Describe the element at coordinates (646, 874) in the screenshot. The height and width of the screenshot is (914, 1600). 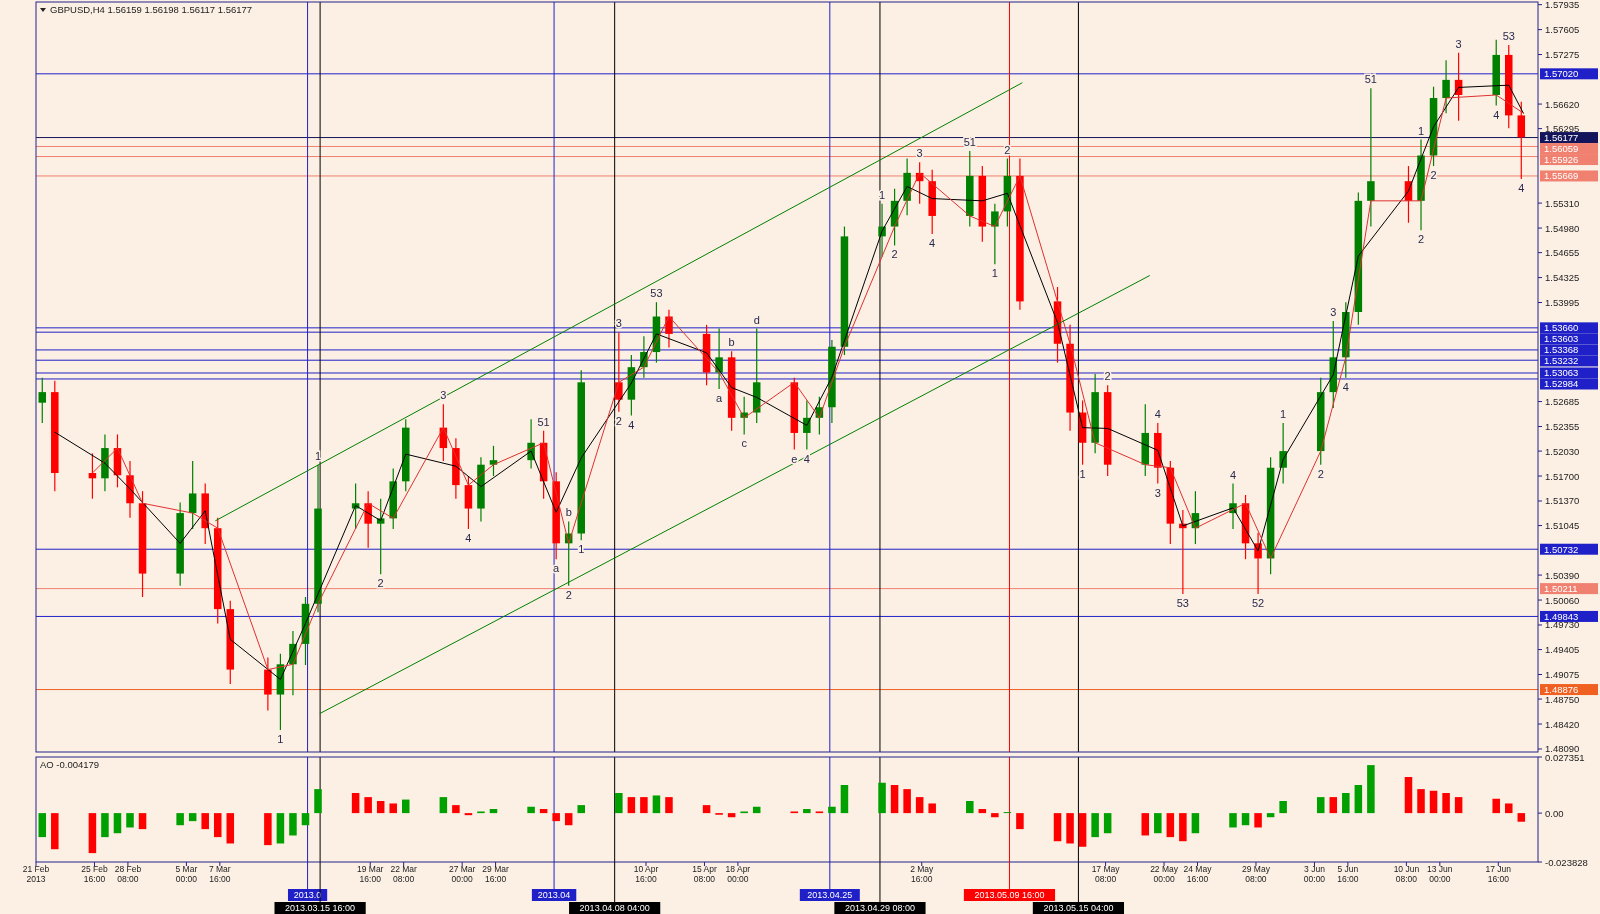
I see `x-tick-label: 10 Apr 16:00` at that location.